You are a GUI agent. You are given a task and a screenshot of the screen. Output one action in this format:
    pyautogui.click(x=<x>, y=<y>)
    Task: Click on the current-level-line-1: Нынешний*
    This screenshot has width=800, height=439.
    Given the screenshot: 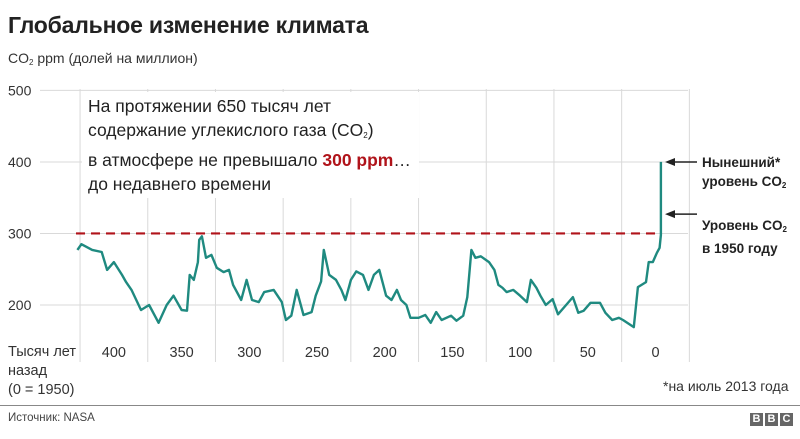 What is the action you would take?
    pyautogui.click(x=741, y=162)
    